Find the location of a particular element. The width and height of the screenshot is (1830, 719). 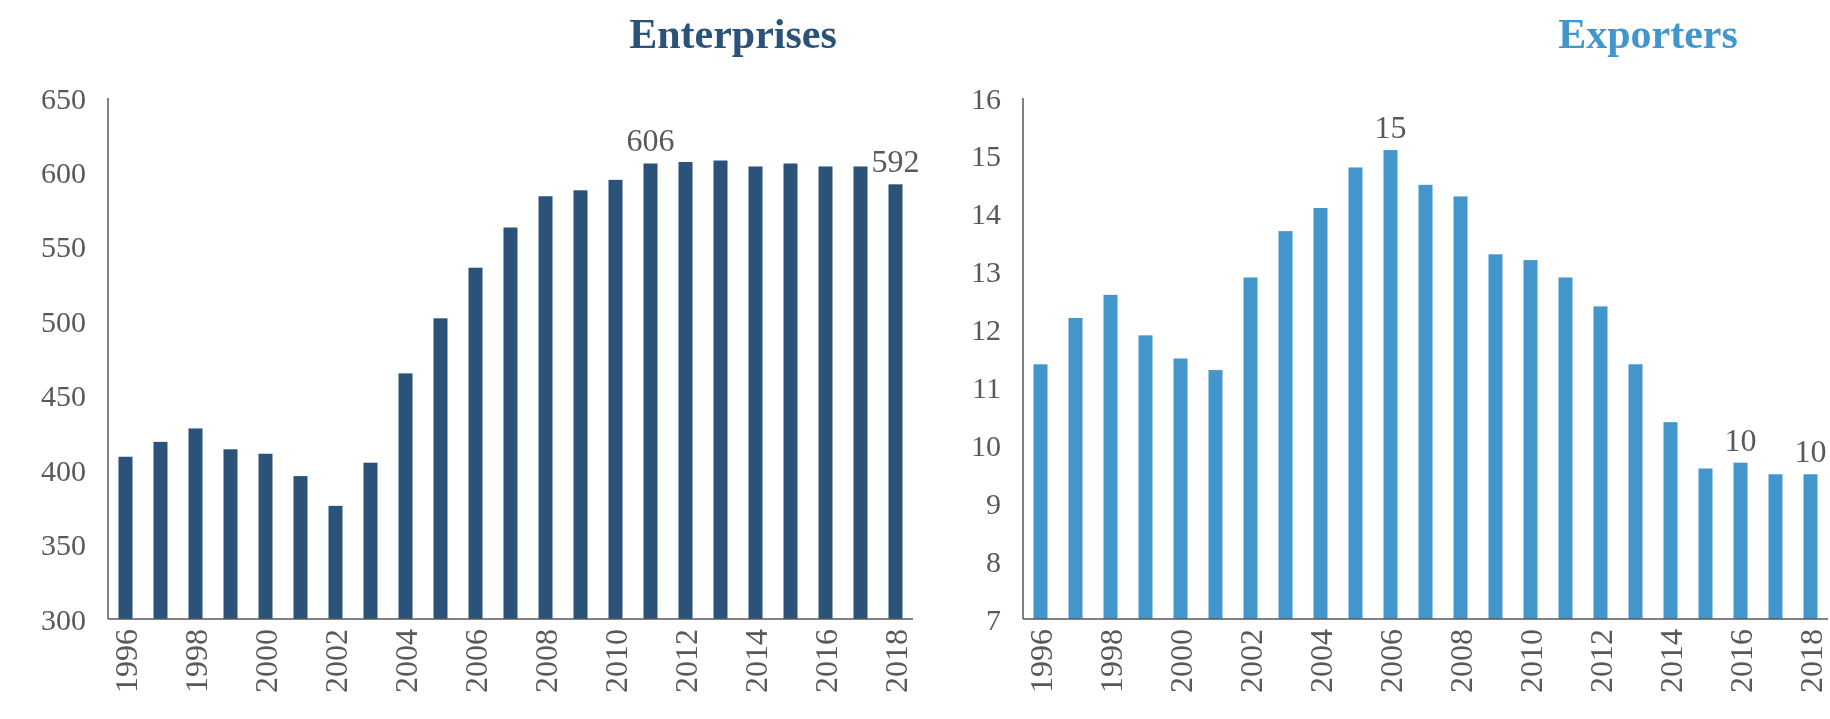

y-tick-label: 450 is located at coordinates (63, 396).